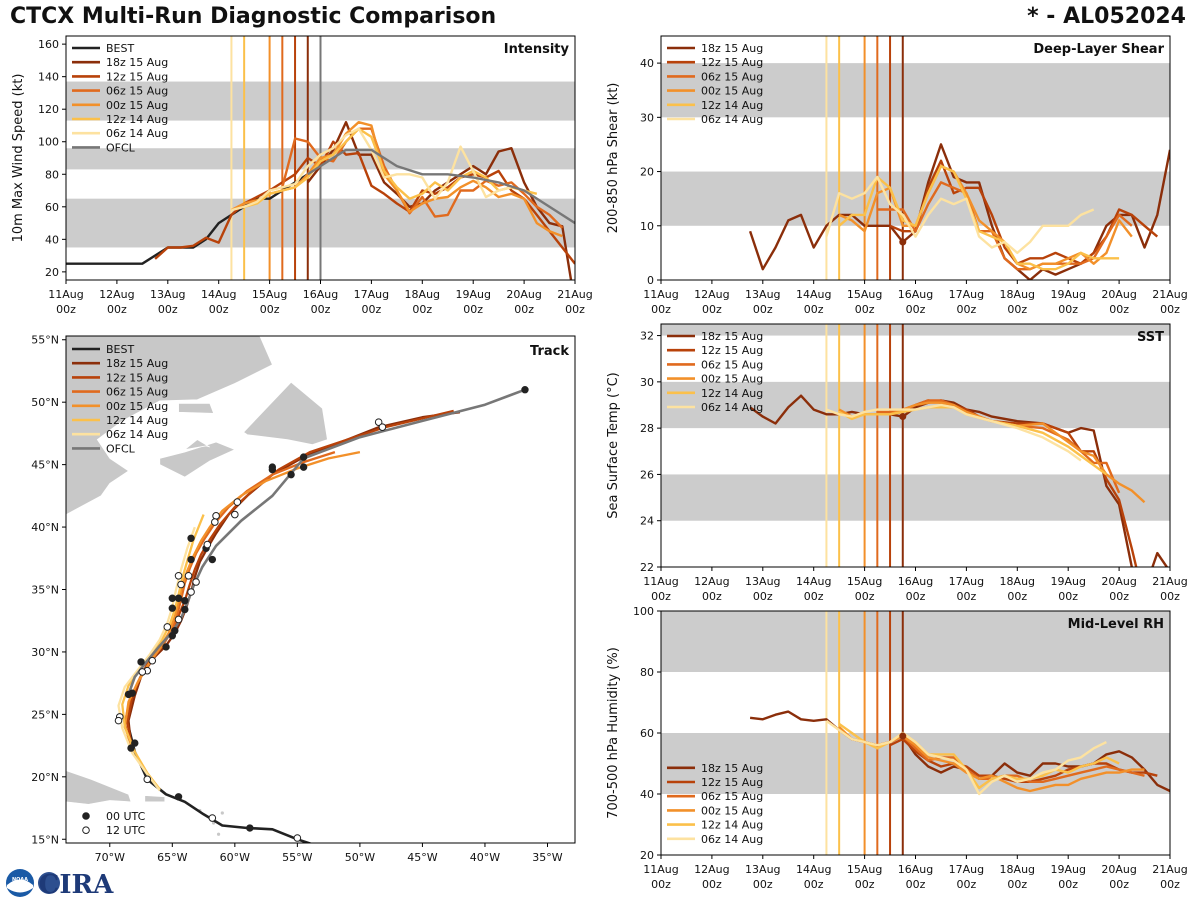  What do you see at coordinates (86, 816) in the screenshot?
I see `legend-00utc-marker` at bounding box center [86, 816].